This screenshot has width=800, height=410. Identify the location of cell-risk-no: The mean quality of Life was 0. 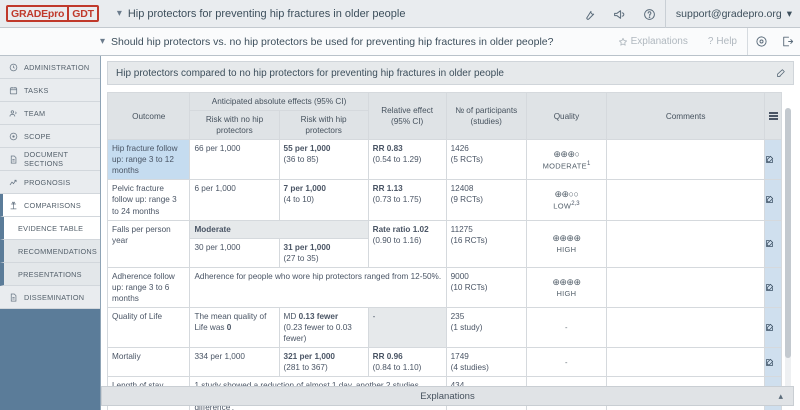
(234, 327).